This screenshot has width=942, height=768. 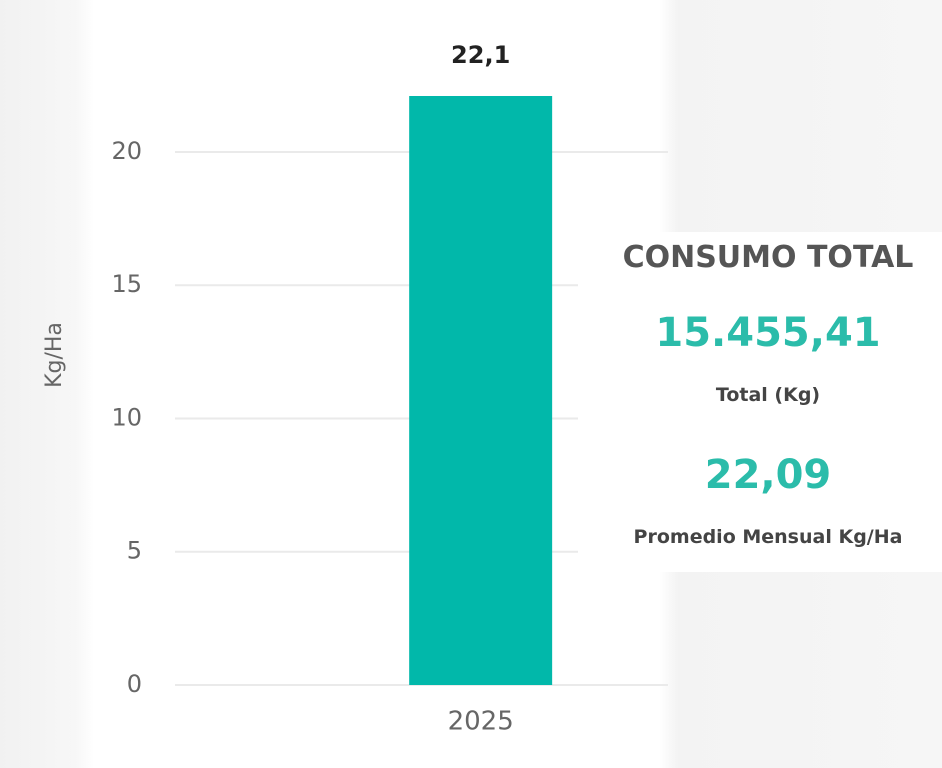 What do you see at coordinates (134, 551) in the screenshot?
I see `y-tick-label: 5` at bounding box center [134, 551].